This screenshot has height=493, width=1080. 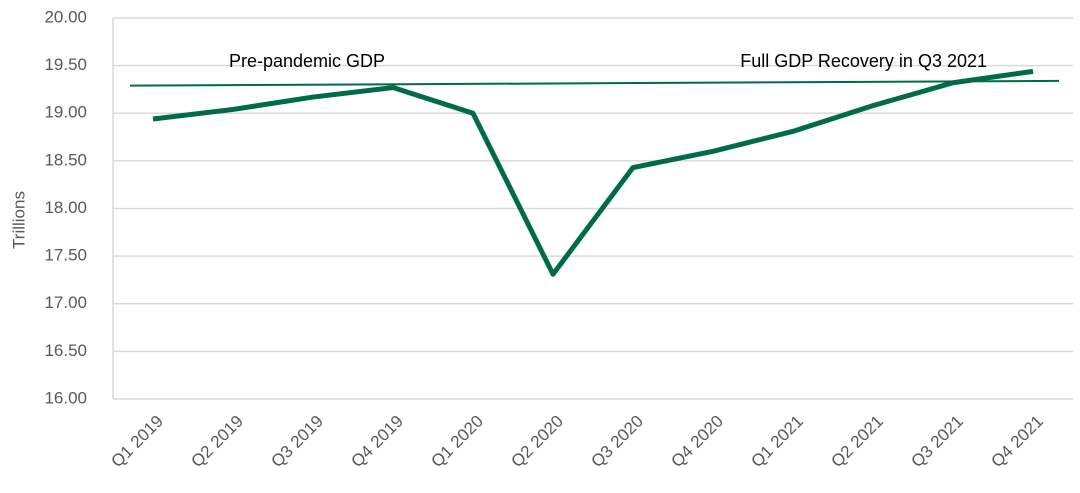 I want to click on x-tick-label: Q3 2019, so click(x=297, y=442).